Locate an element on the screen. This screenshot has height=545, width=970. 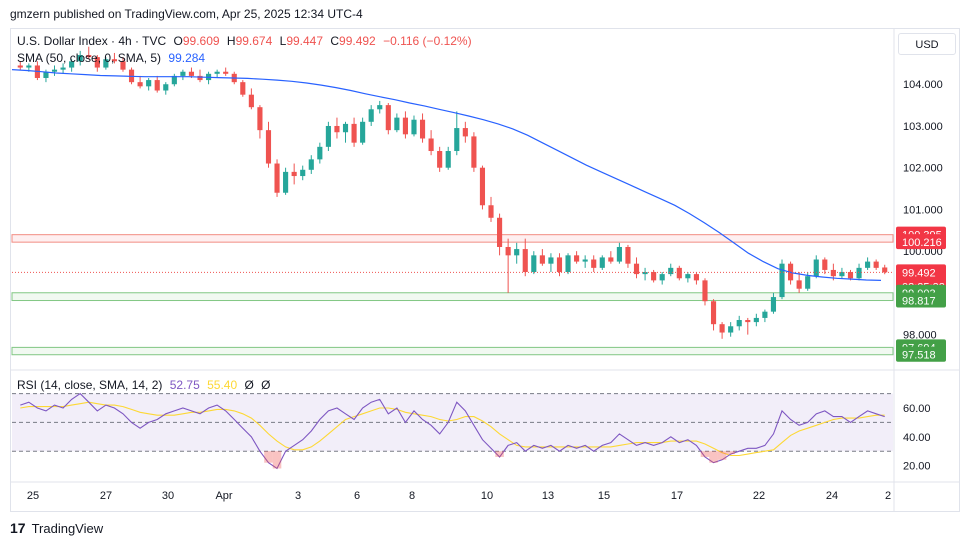
rsi-extra-1: Ø is located at coordinates (249, 385).